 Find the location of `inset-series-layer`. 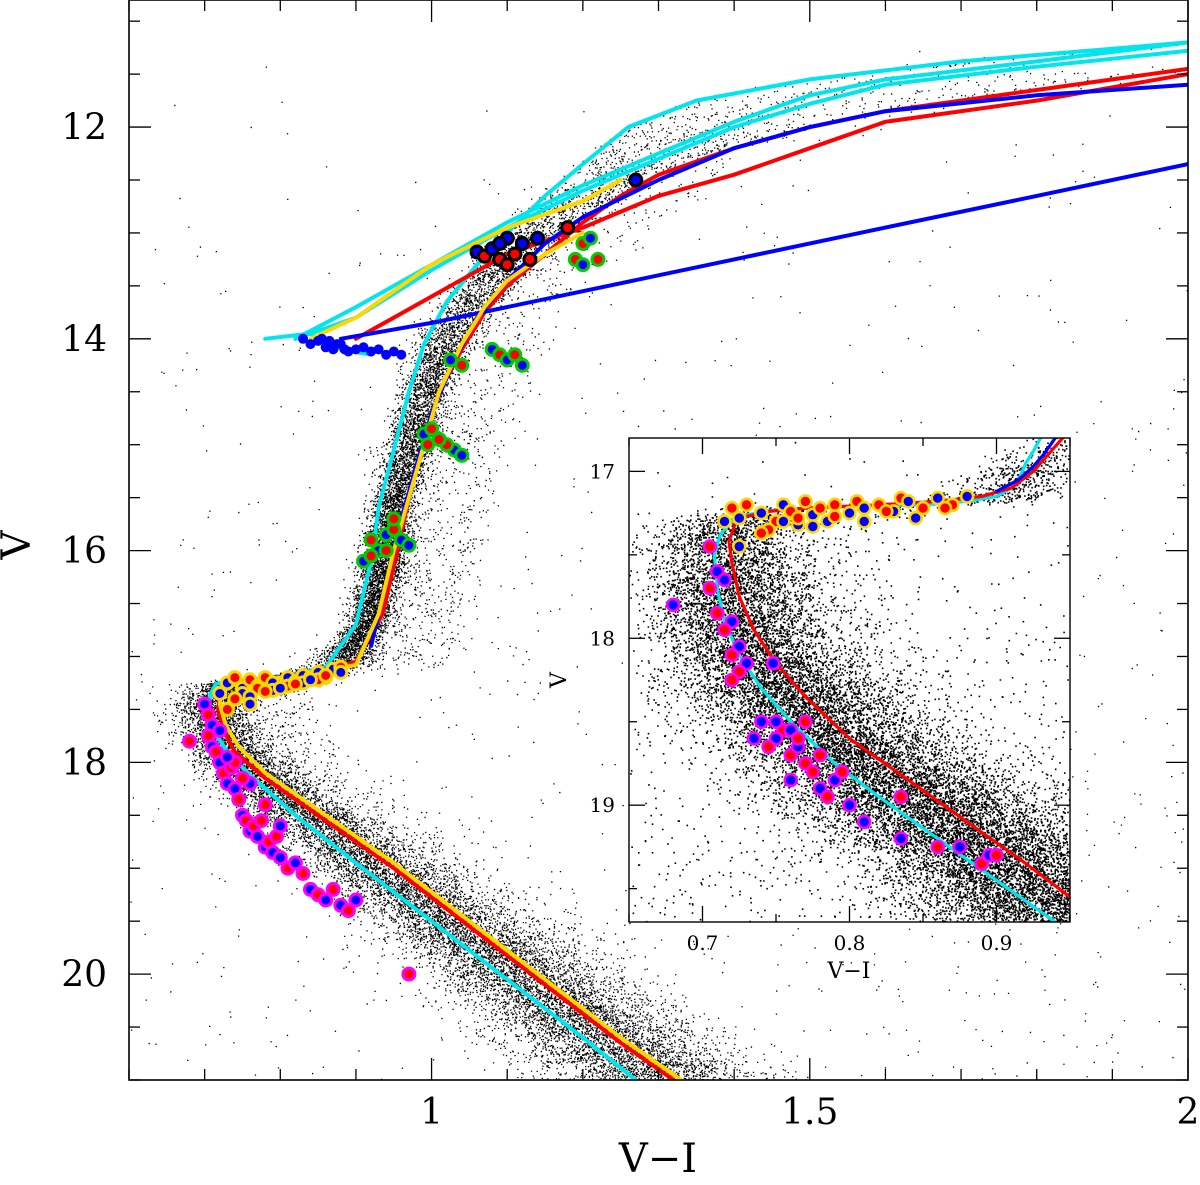

inset-series-layer is located at coordinates (867, 680).